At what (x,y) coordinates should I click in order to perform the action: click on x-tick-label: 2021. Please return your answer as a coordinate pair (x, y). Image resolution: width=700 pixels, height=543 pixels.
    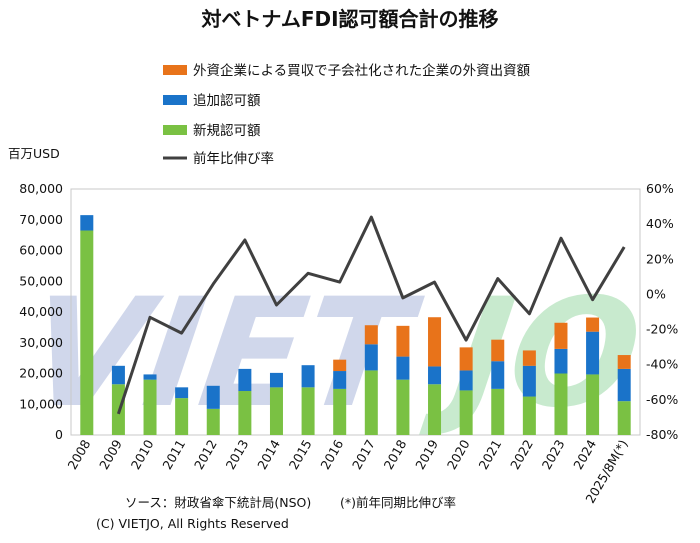
    Looking at the image, I should click on (489, 454).